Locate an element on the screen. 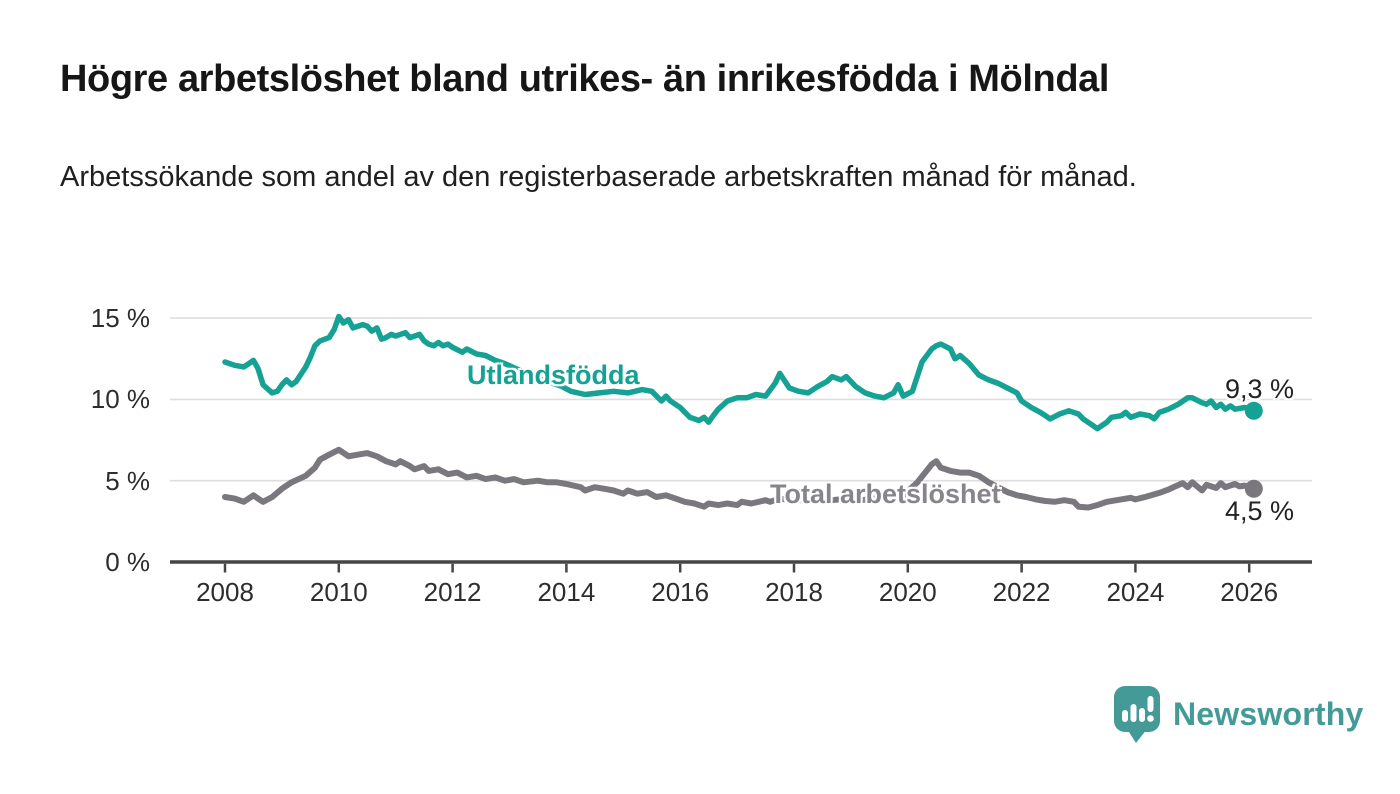 This screenshot has width=1400, height=794. newsworthy-logo-text: Newsworthy is located at coordinates (1268, 713).